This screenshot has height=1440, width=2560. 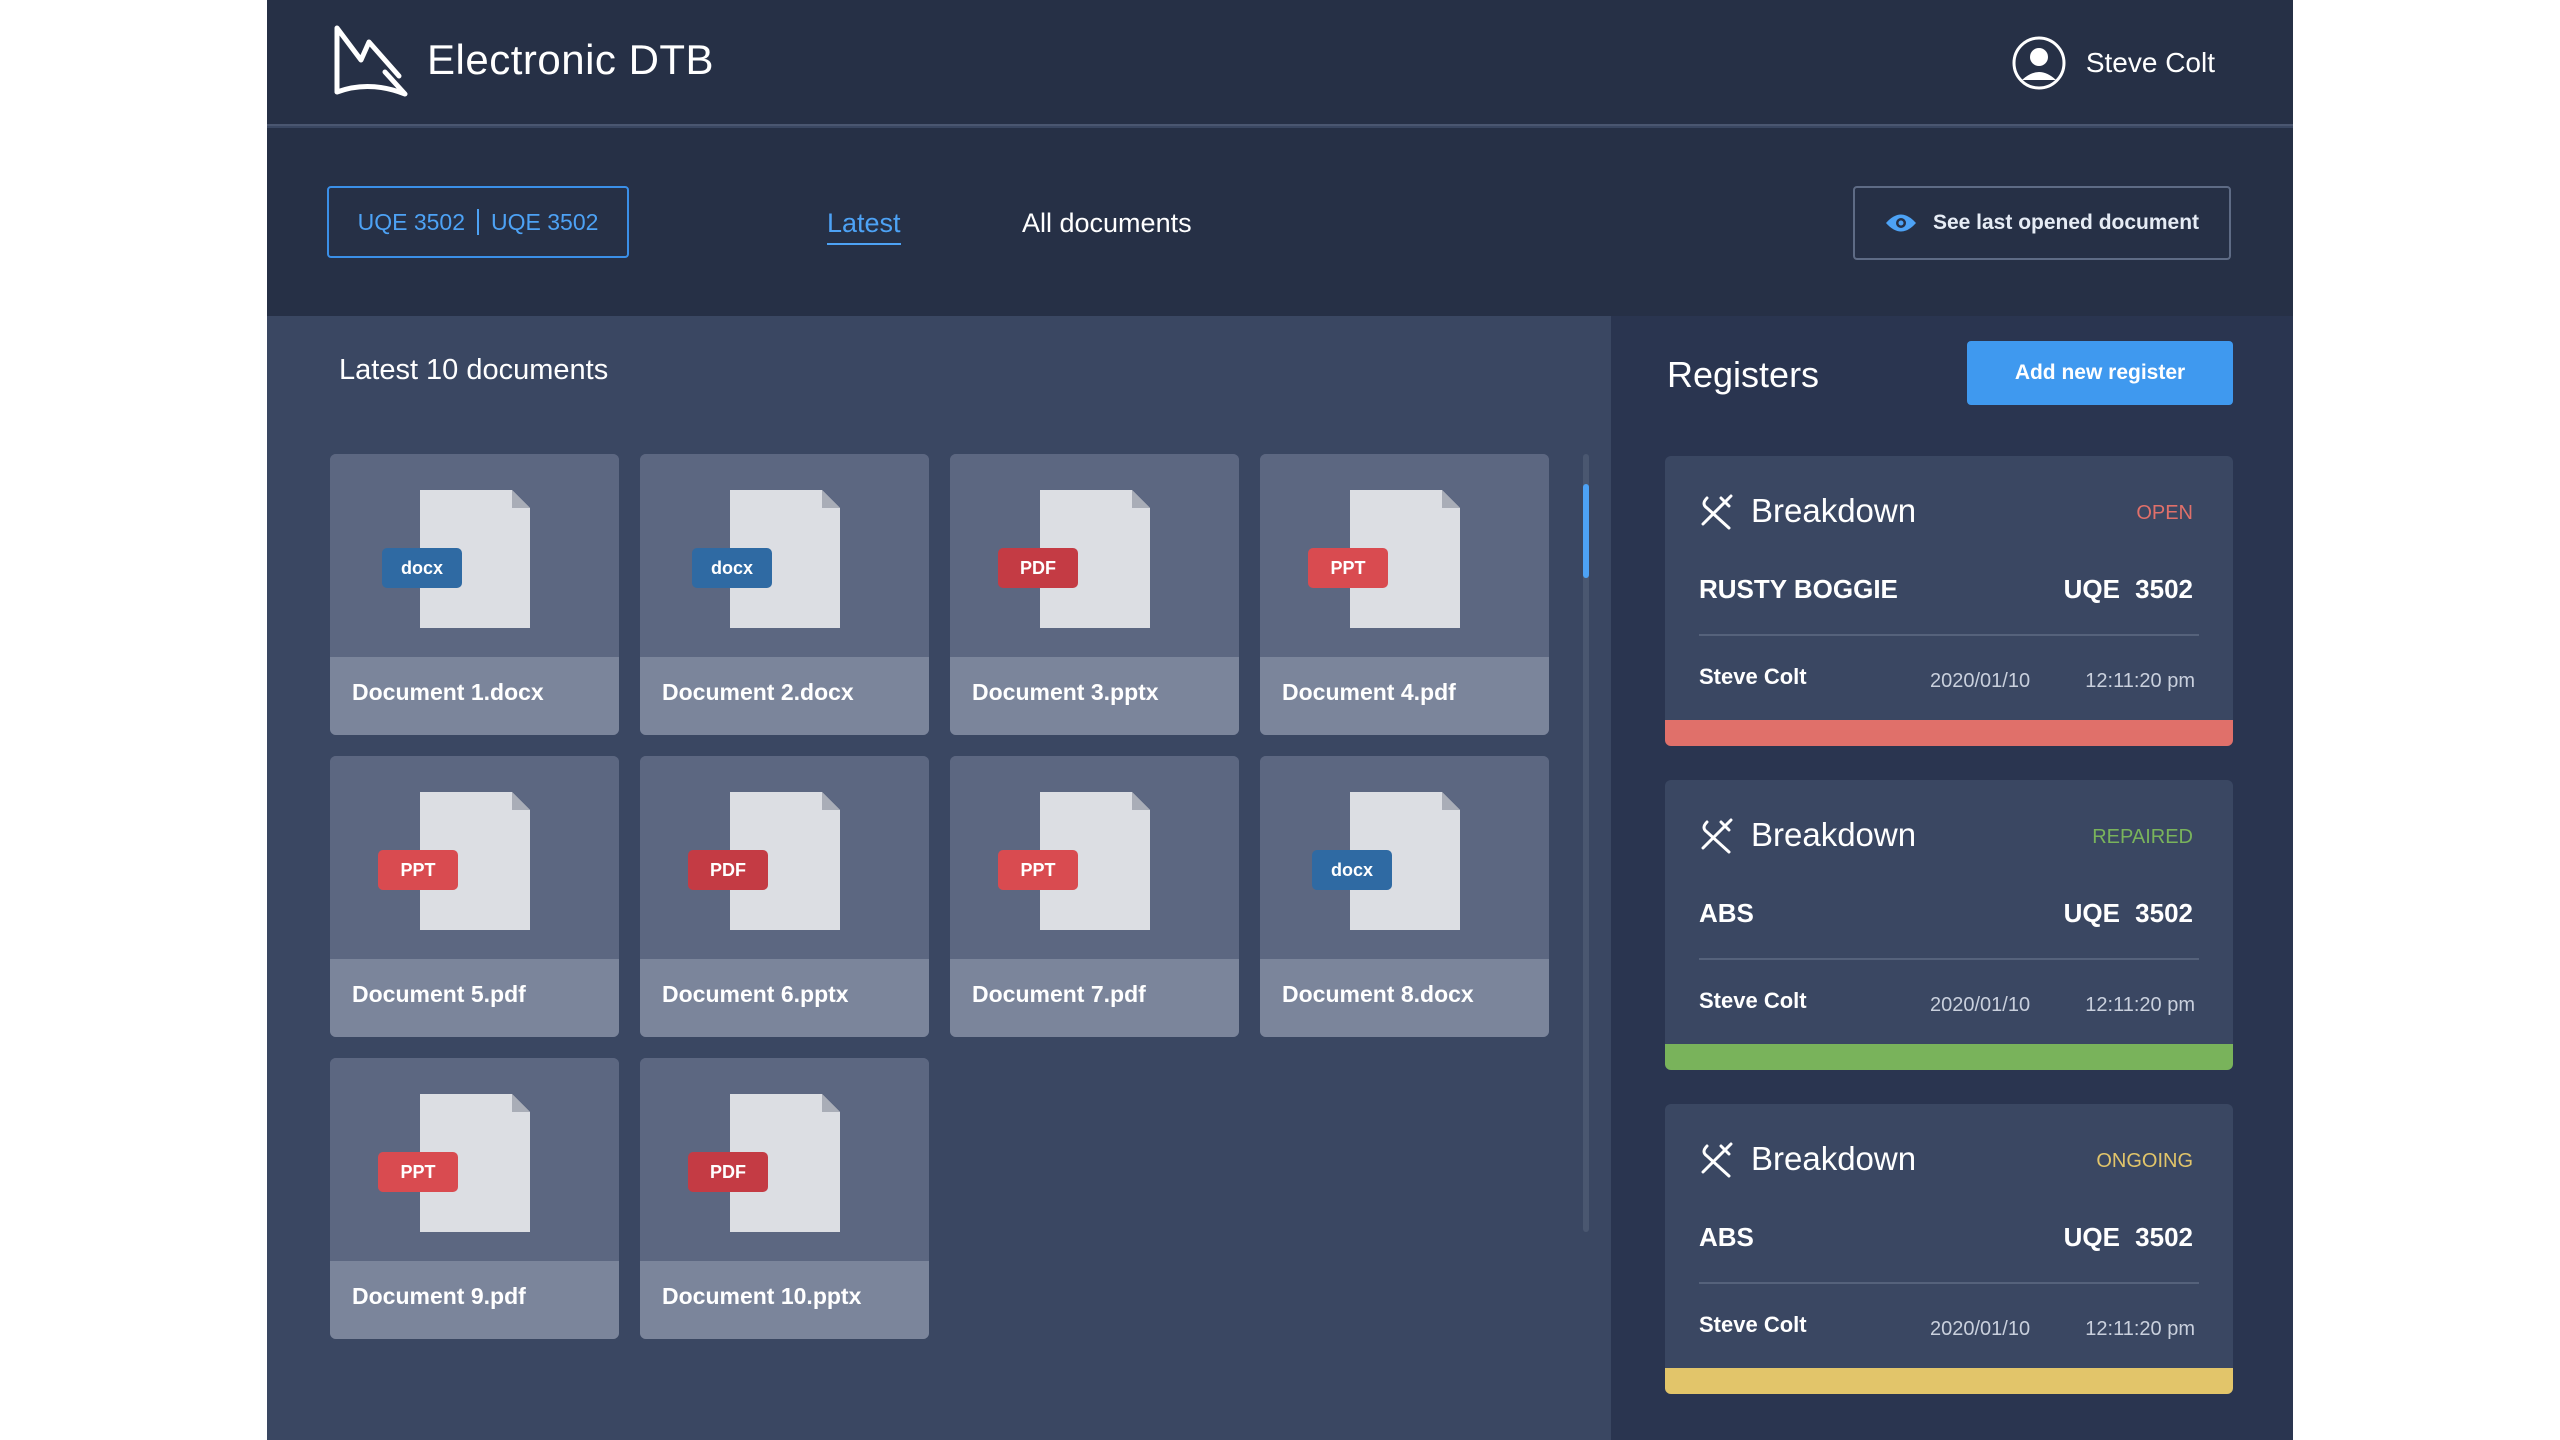 I want to click on document-footer: Document 4.pdf, so click(x=1404, y=696).